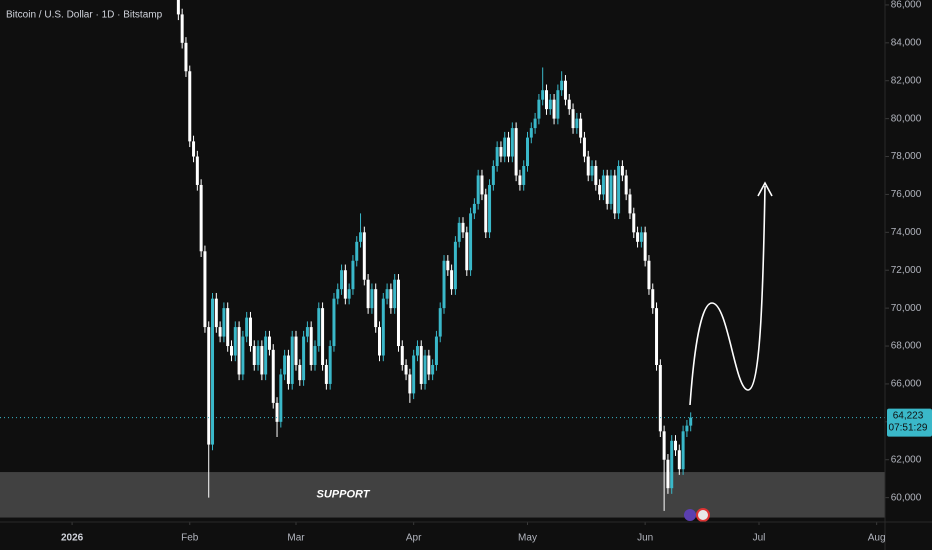  What do you see at coordinates (727, 295) in the screenshot?
I see `projection-arrow` at bounding box center [727, 295].